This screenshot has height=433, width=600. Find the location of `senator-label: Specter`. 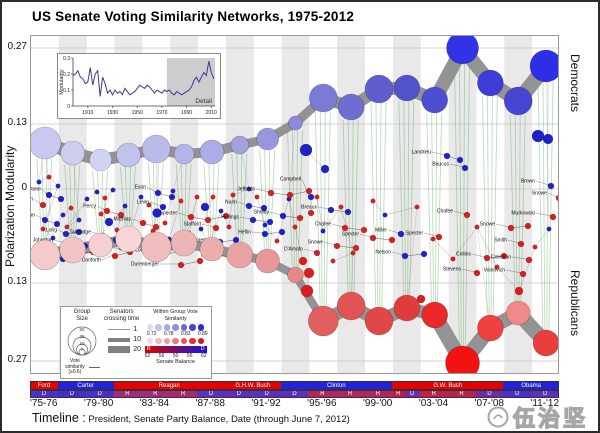

senator-label: Specter is located at coordinates (351, 235).